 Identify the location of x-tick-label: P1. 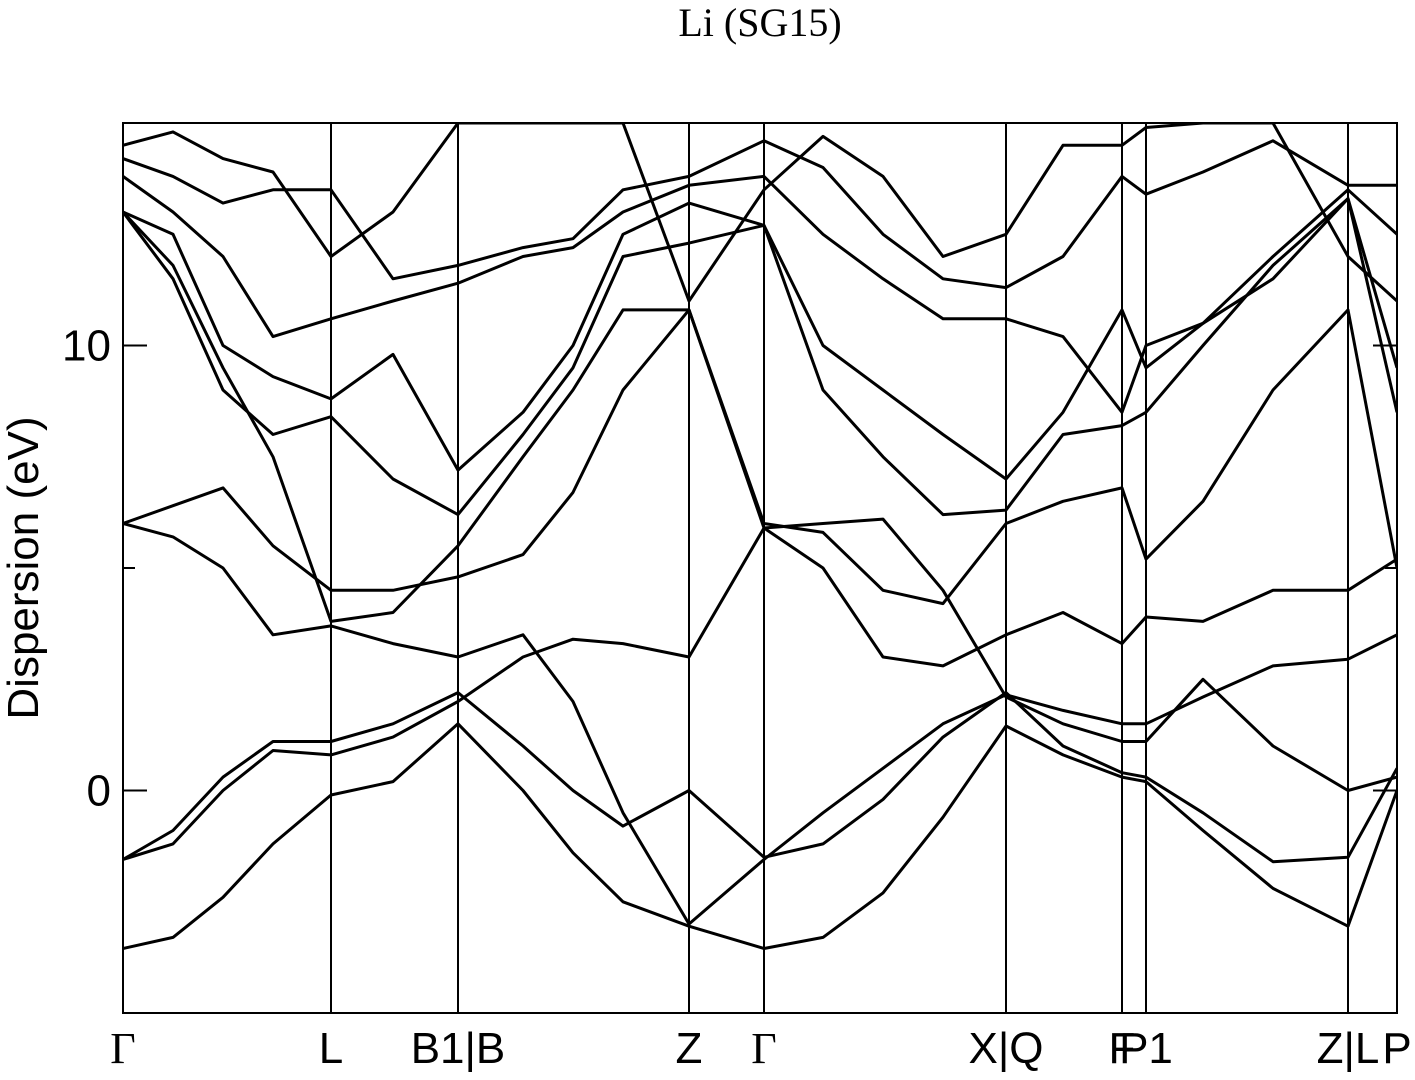
(1146, 1048).